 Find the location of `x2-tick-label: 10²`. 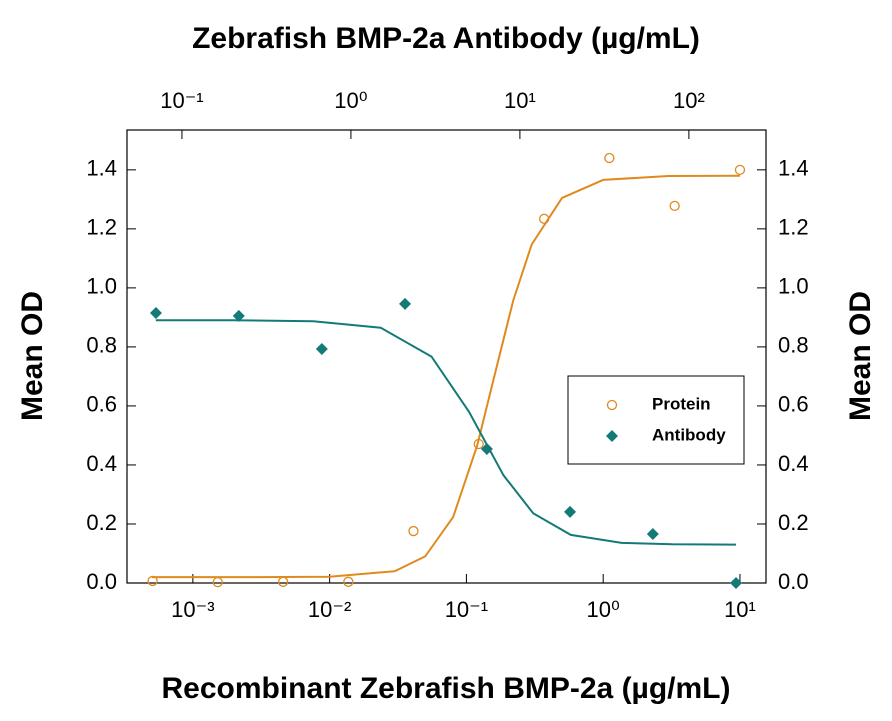

x2-tick-label: 10² is located at coordinates (689, 100).